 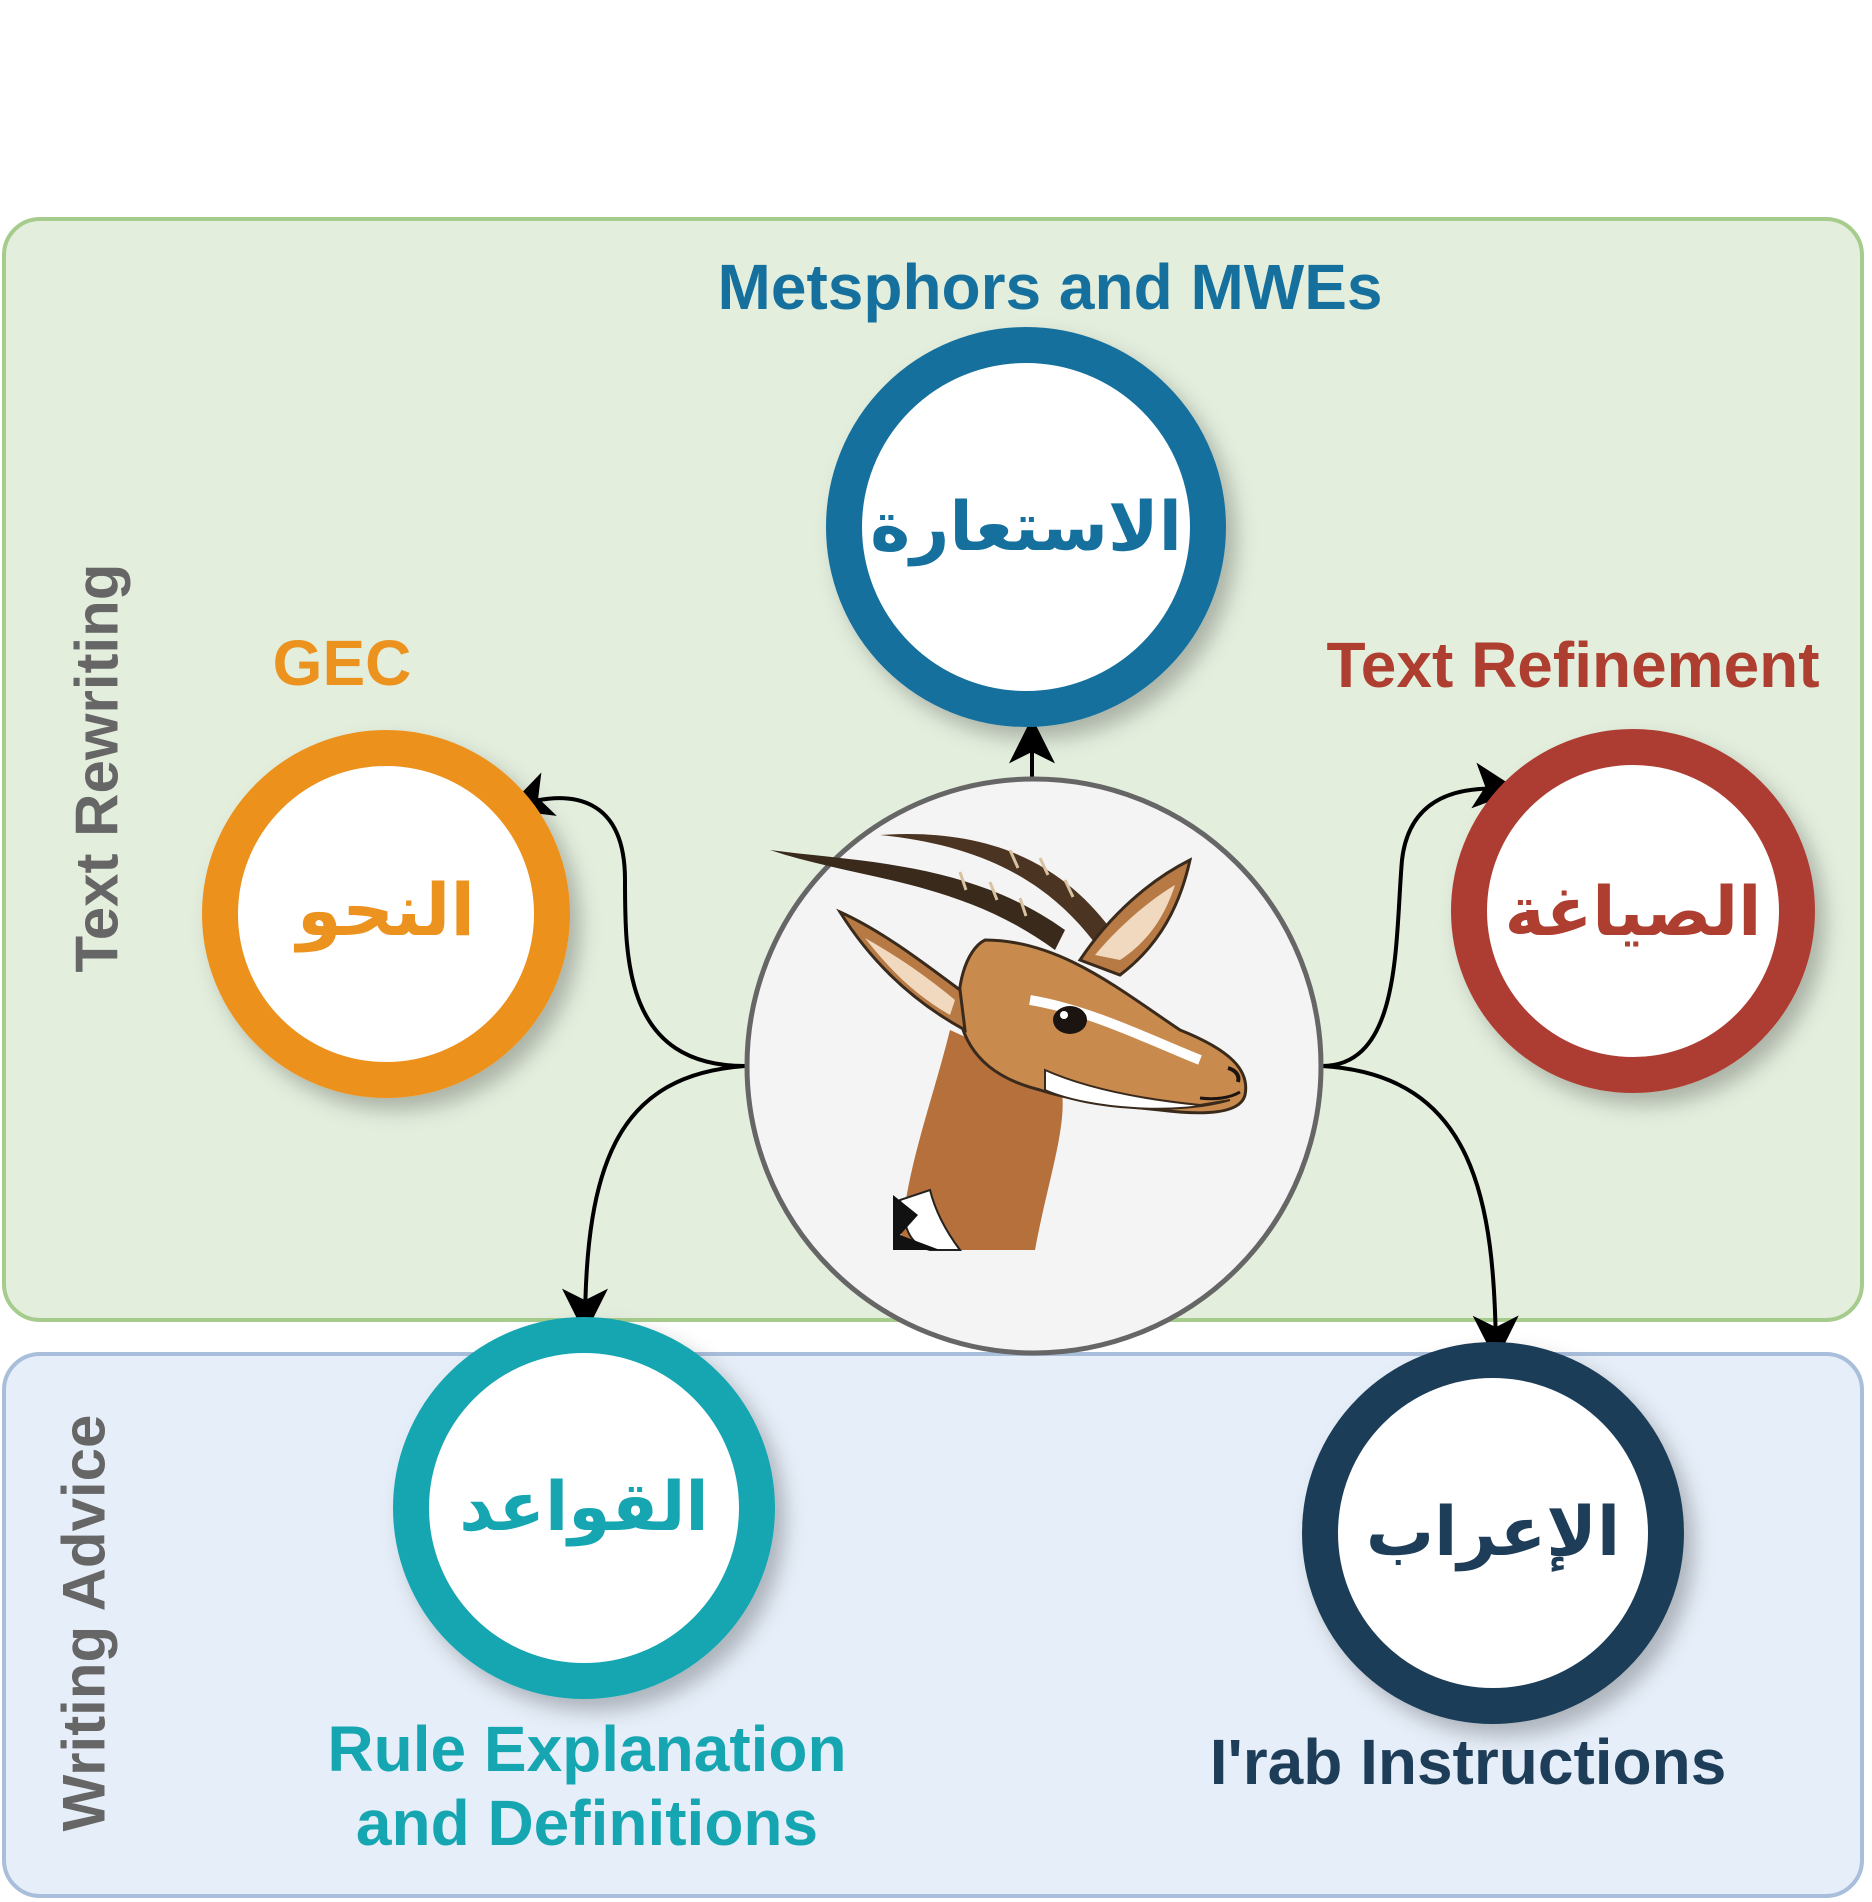 I want to click on arabic-label-rules: القواعد, so click(x=583, y=1507).